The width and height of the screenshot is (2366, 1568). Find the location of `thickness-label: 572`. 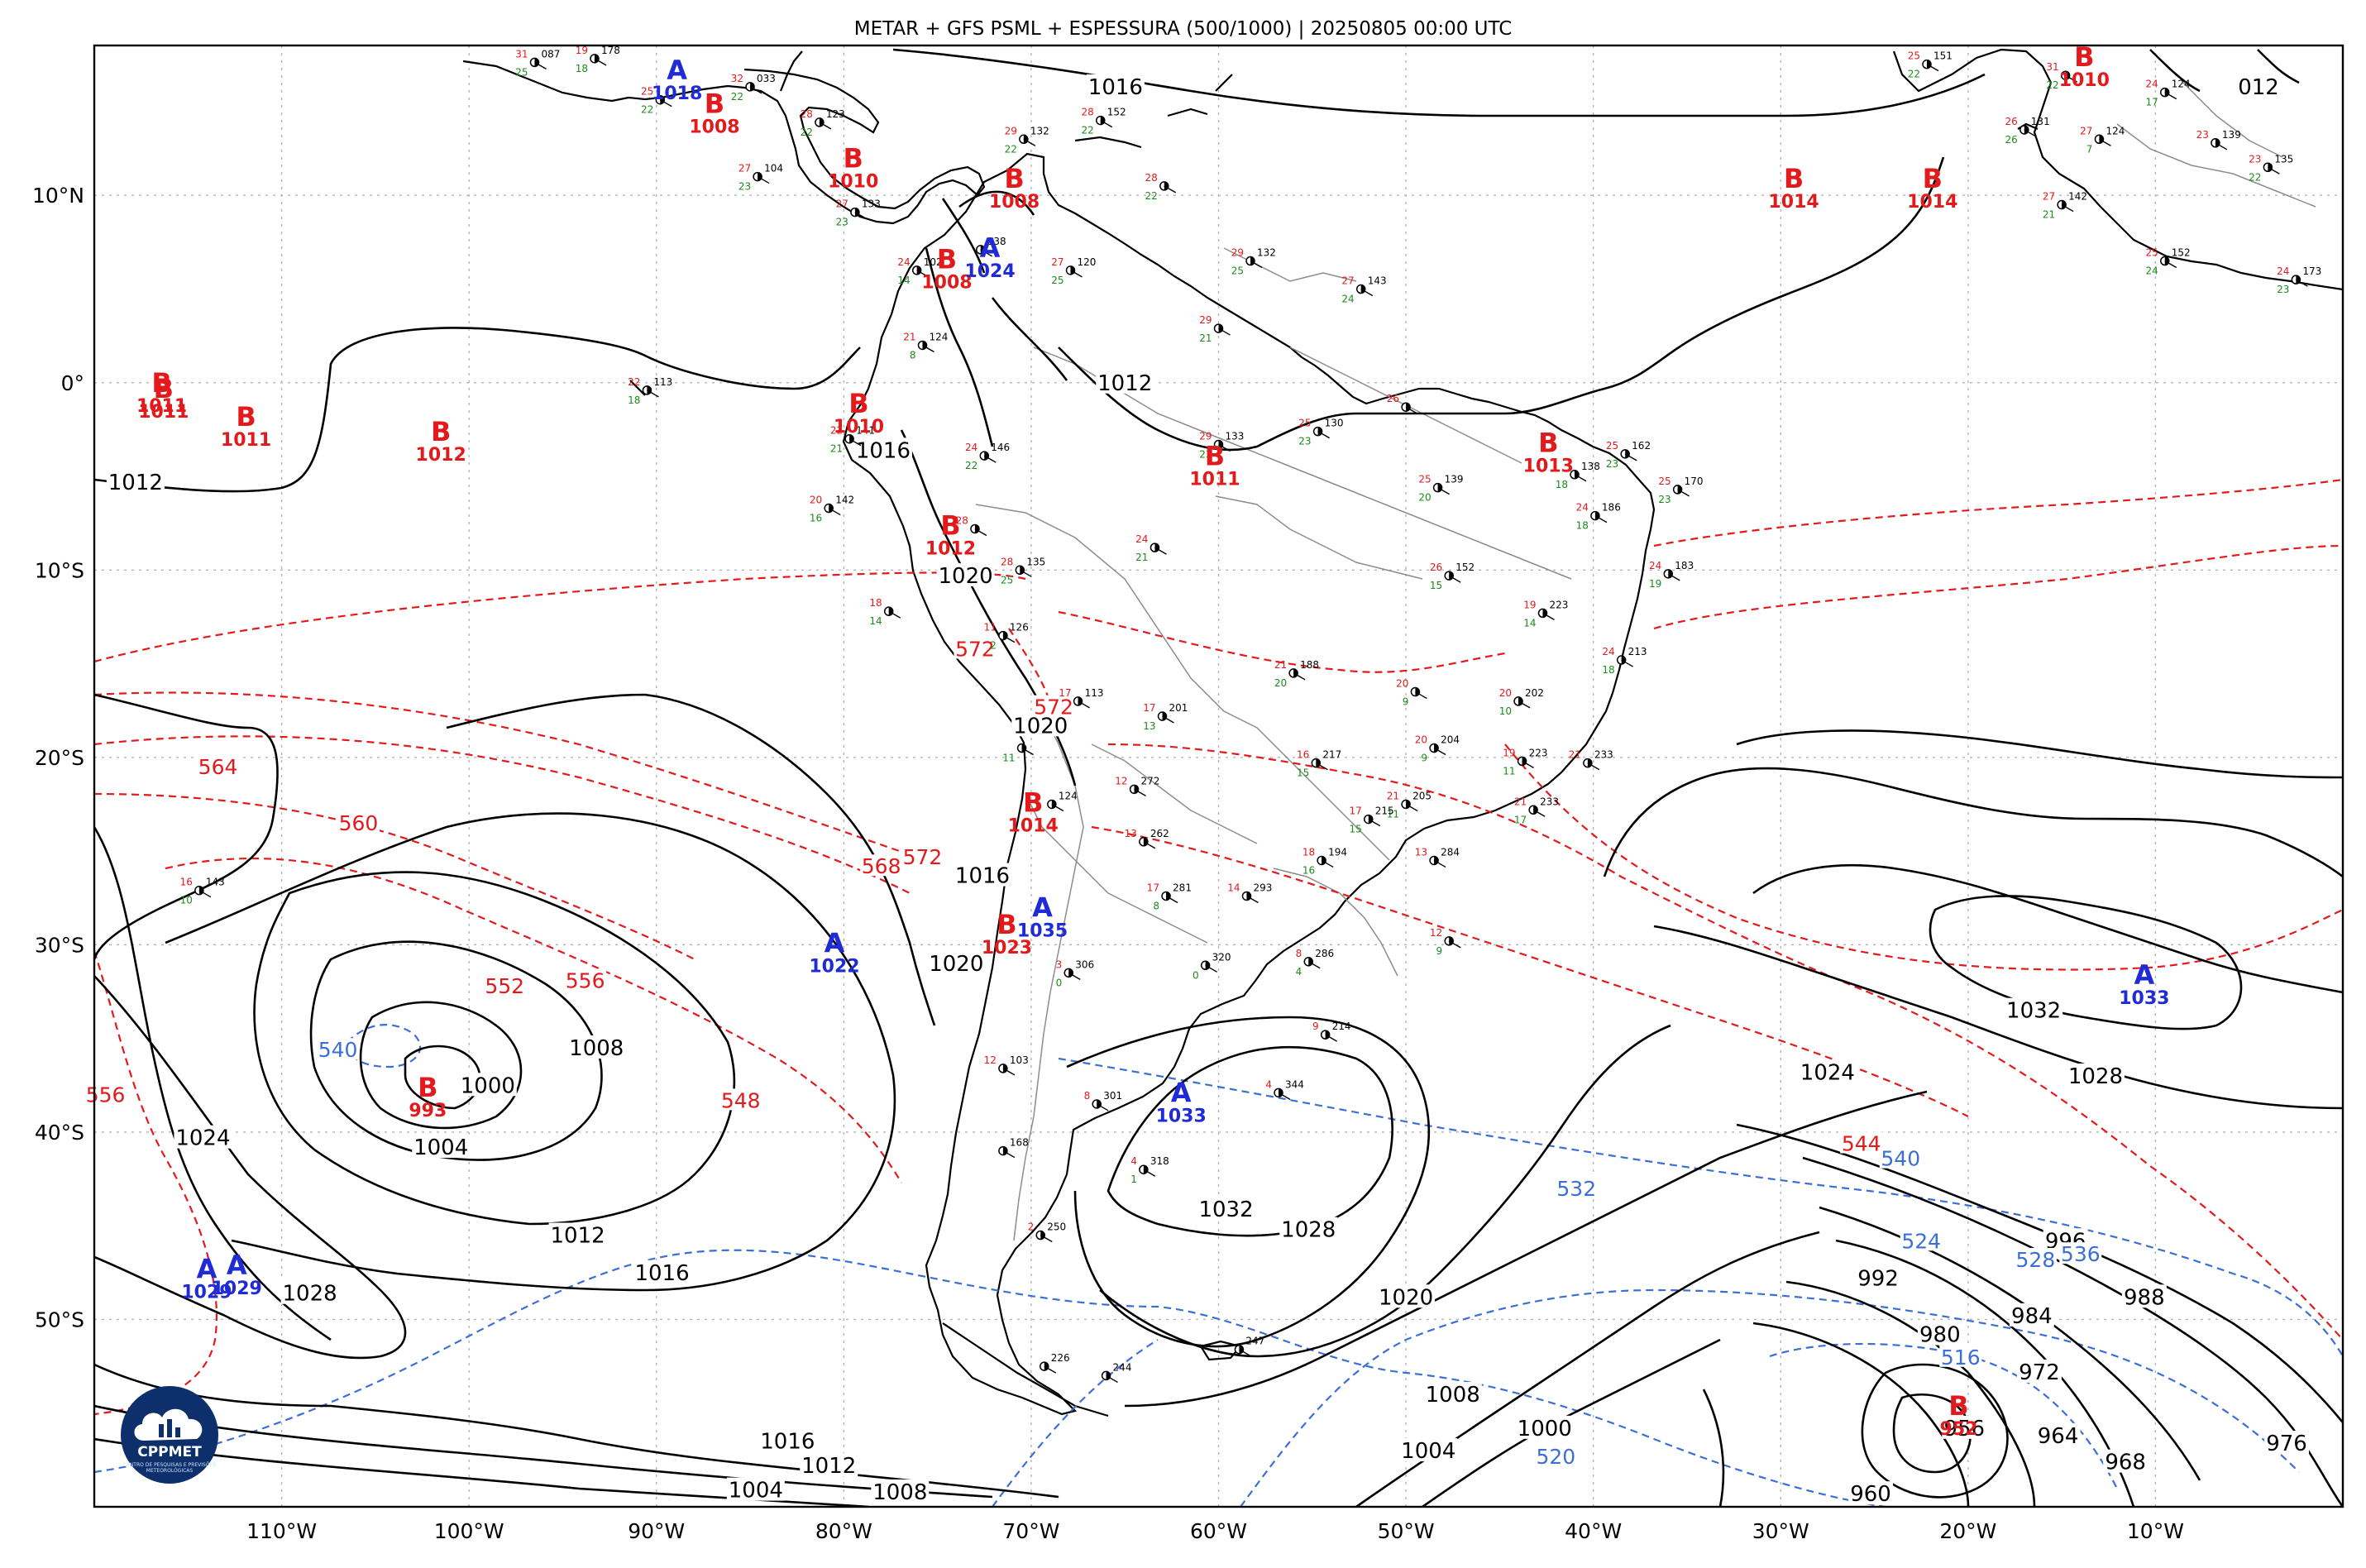

thickness-label: 572 is located at coordinates (975, 649).